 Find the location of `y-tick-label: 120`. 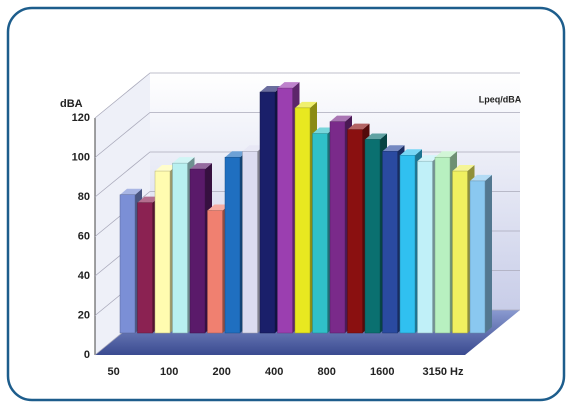

y-tick-label: 120 is located at coordinates (81, 118).